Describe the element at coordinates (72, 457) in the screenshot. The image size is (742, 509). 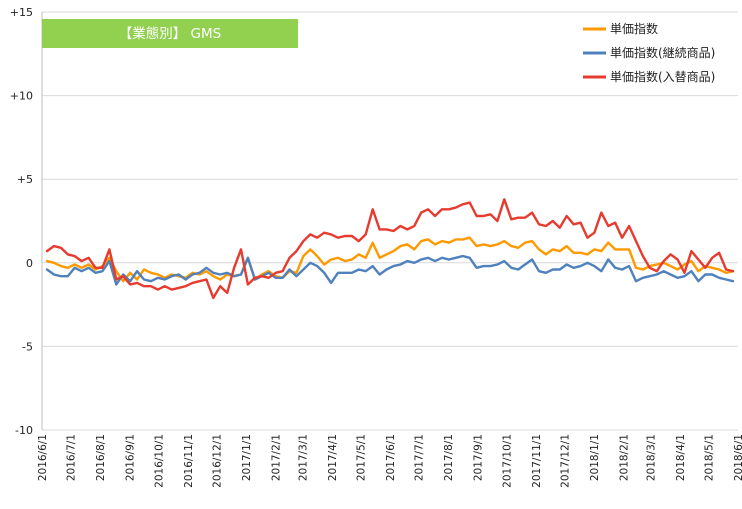
I see `x-tick-label: 2016/7/1` at that location.